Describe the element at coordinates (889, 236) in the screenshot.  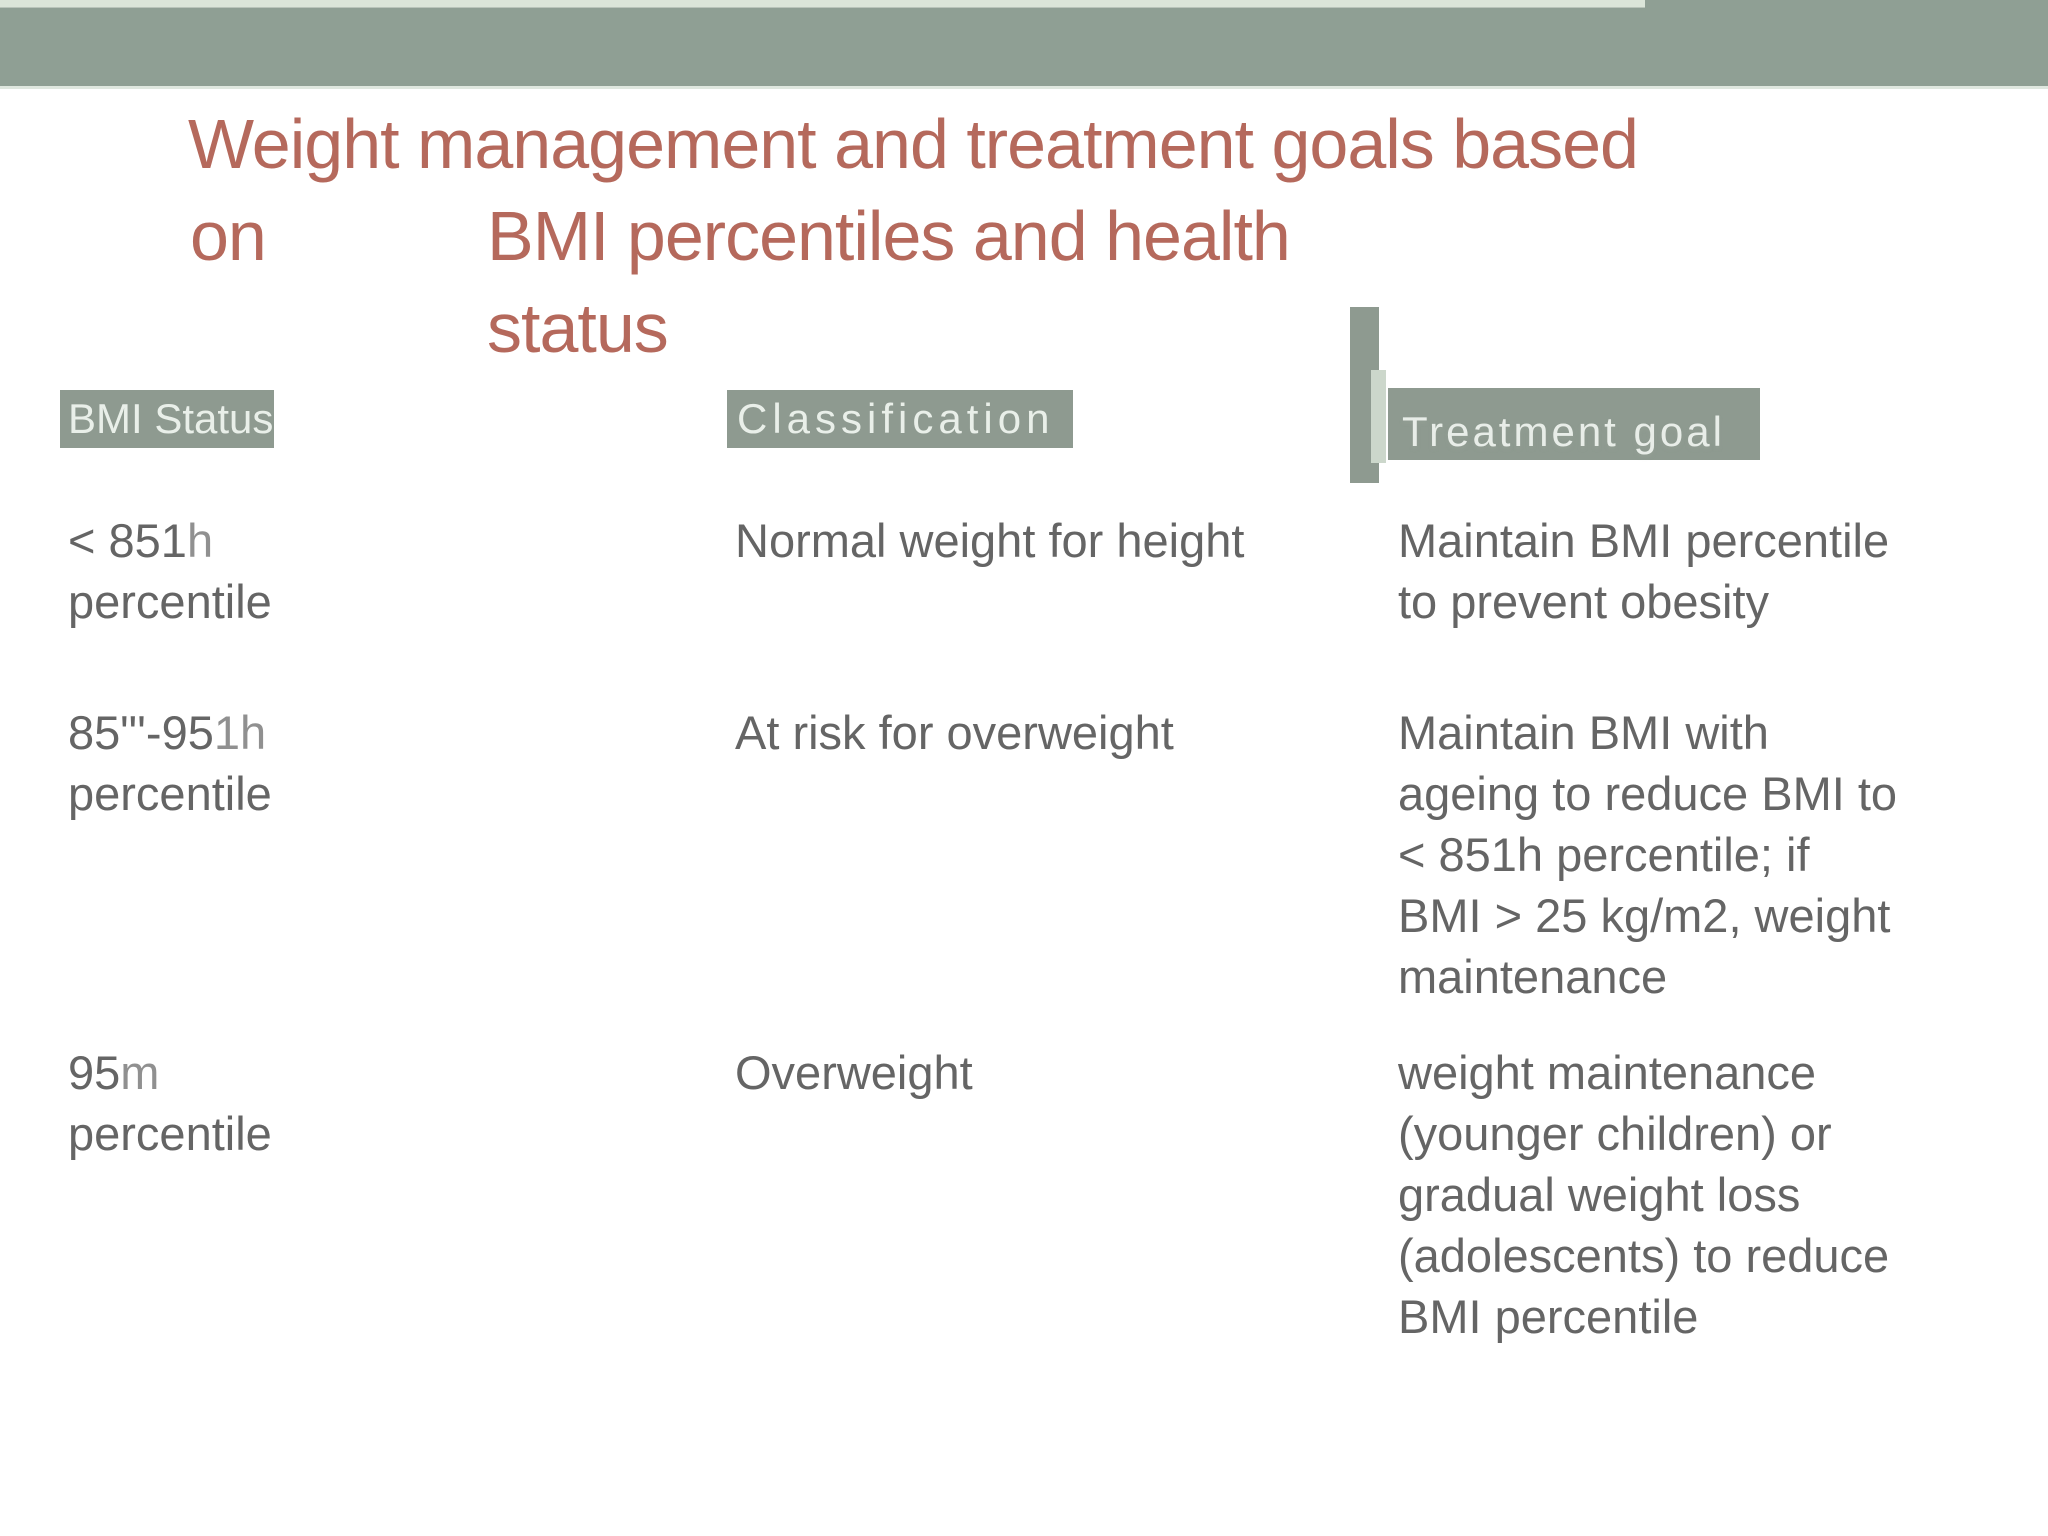
I see `slide-title-line-2-rest: BMI percentiles and health` at that location.